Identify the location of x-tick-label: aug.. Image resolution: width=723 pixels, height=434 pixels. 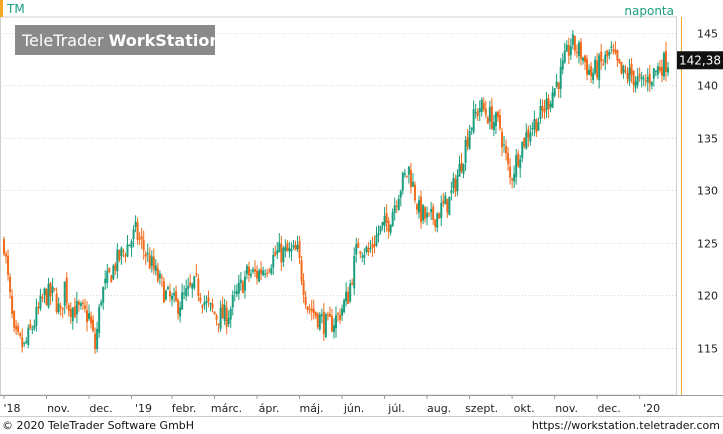
(439, 408).